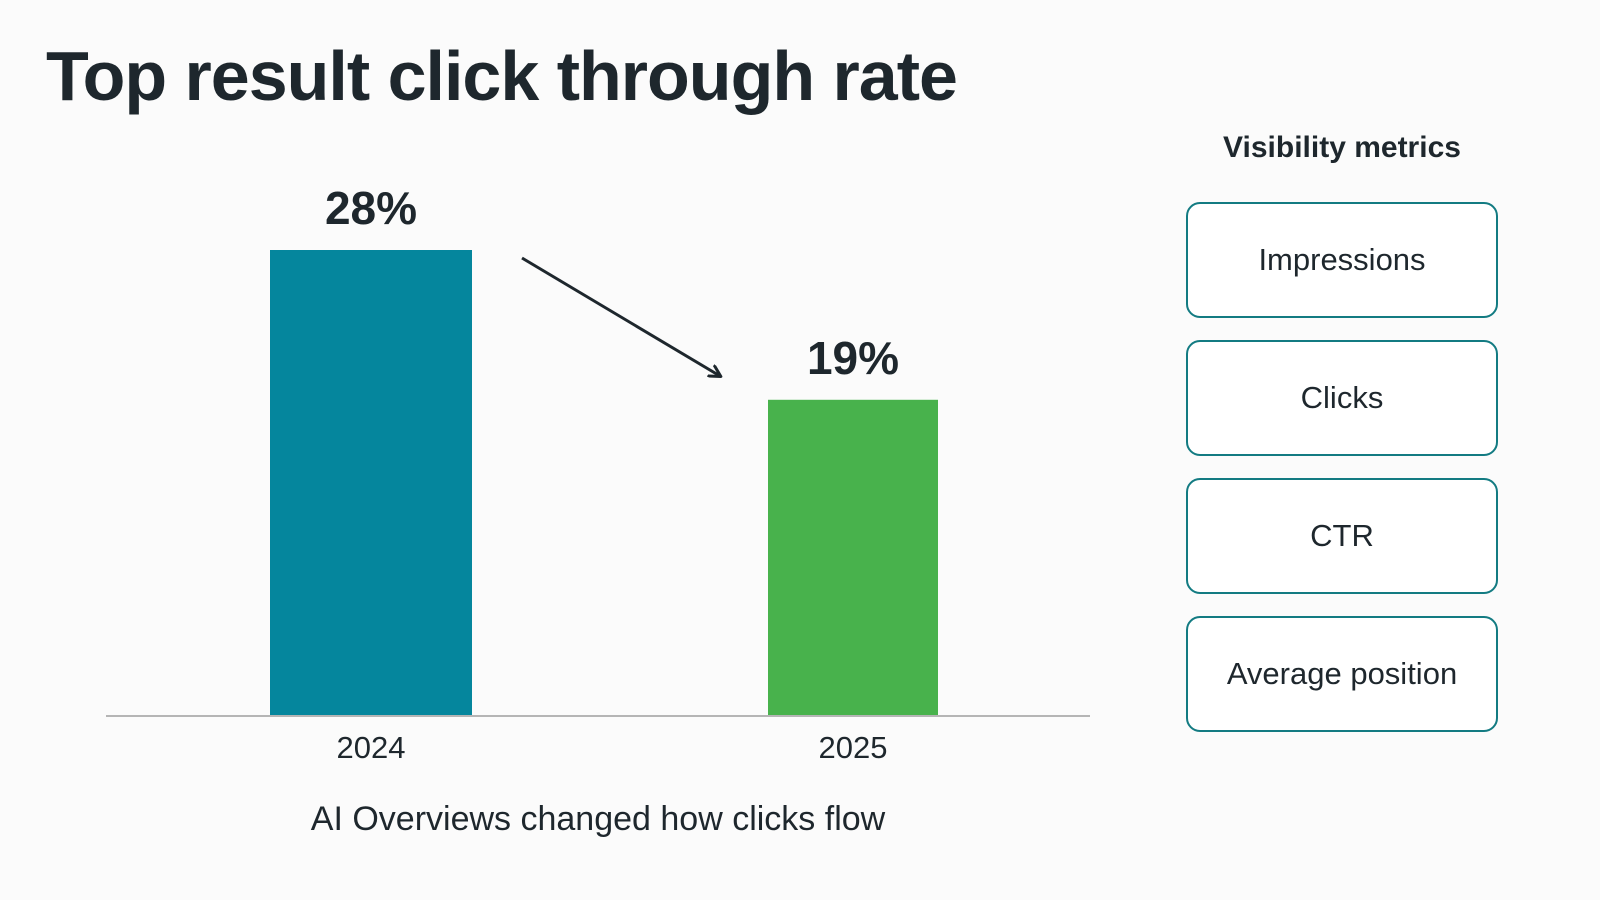  Describe the element at coordinates (1342, 260) in the screenshot. I see `metric-impressions: Impressions` at that location.